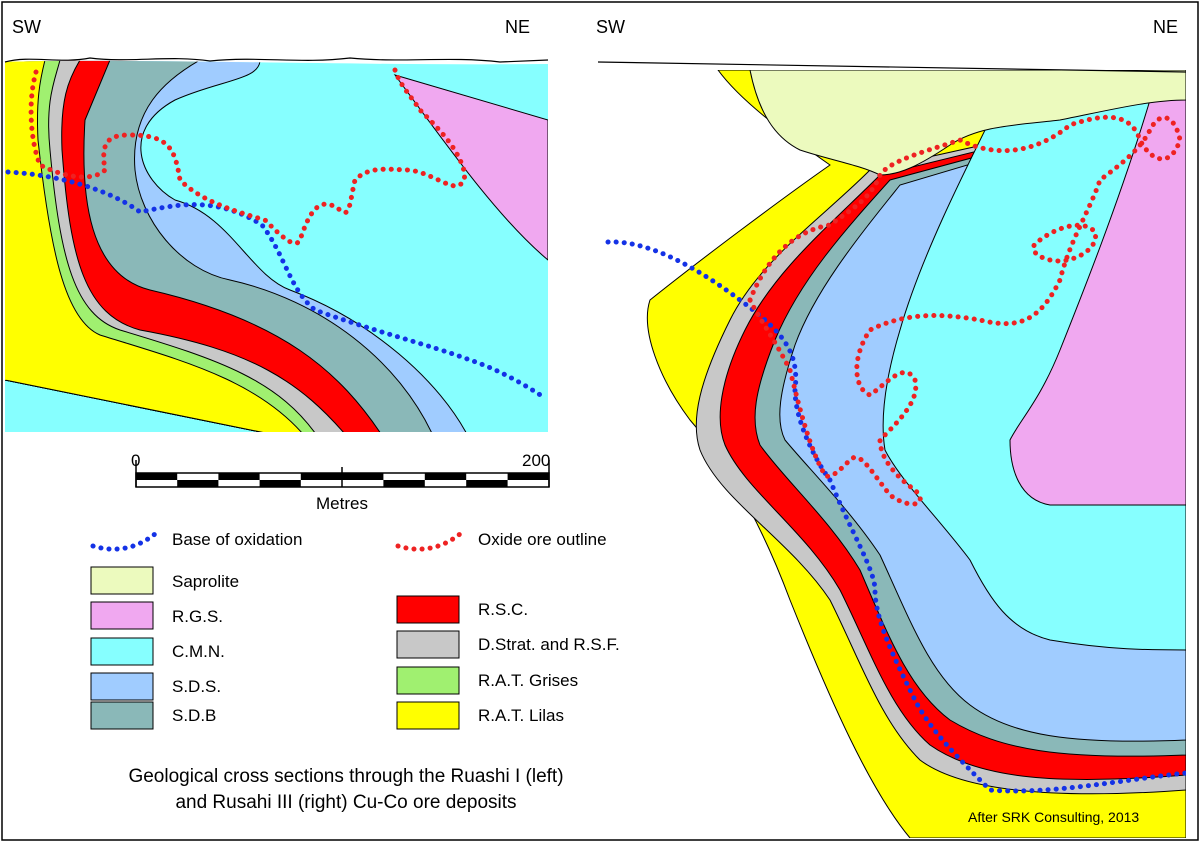  I want to click on rat-lilas-unit-left, so click(157, 246).